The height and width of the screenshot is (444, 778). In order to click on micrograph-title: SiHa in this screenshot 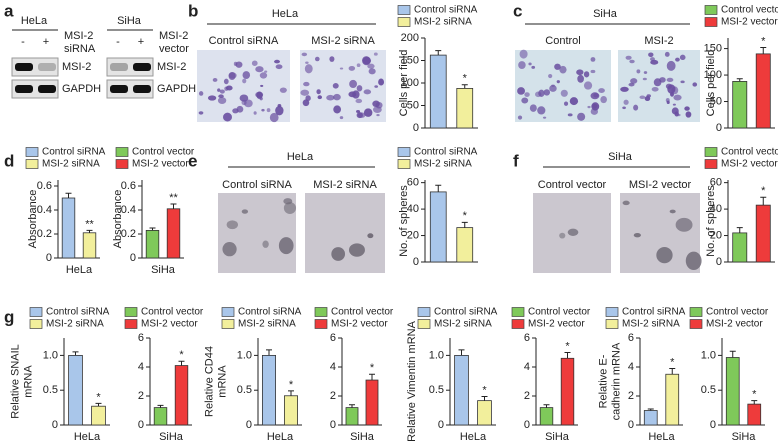, I will do `click(605, 14)`.